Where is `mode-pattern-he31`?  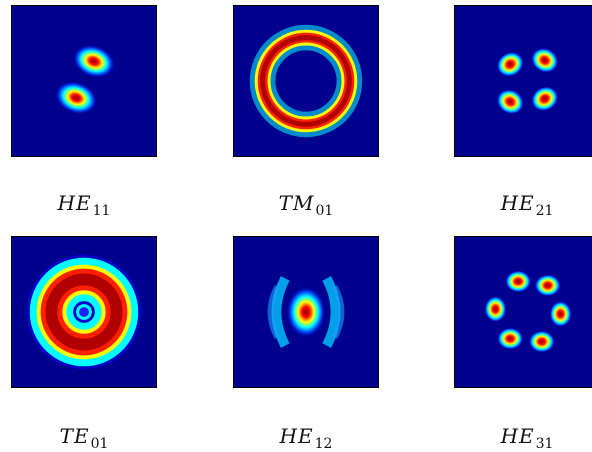 mode-pattern-he31 is located at coordinates (523, 312).